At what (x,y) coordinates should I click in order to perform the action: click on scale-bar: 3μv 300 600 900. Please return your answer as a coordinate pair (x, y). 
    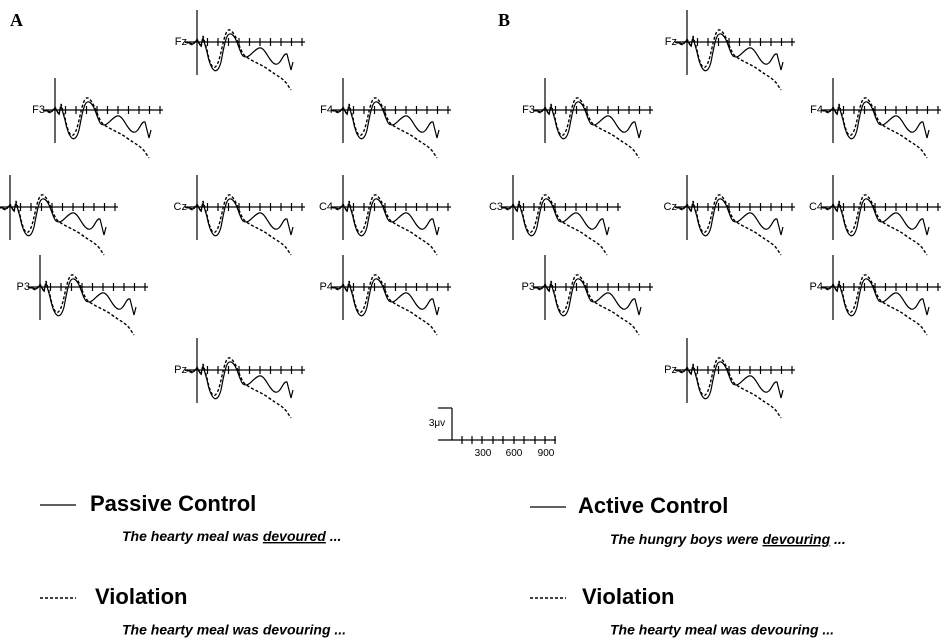
    Looking at the image, I should click on (492, 433).